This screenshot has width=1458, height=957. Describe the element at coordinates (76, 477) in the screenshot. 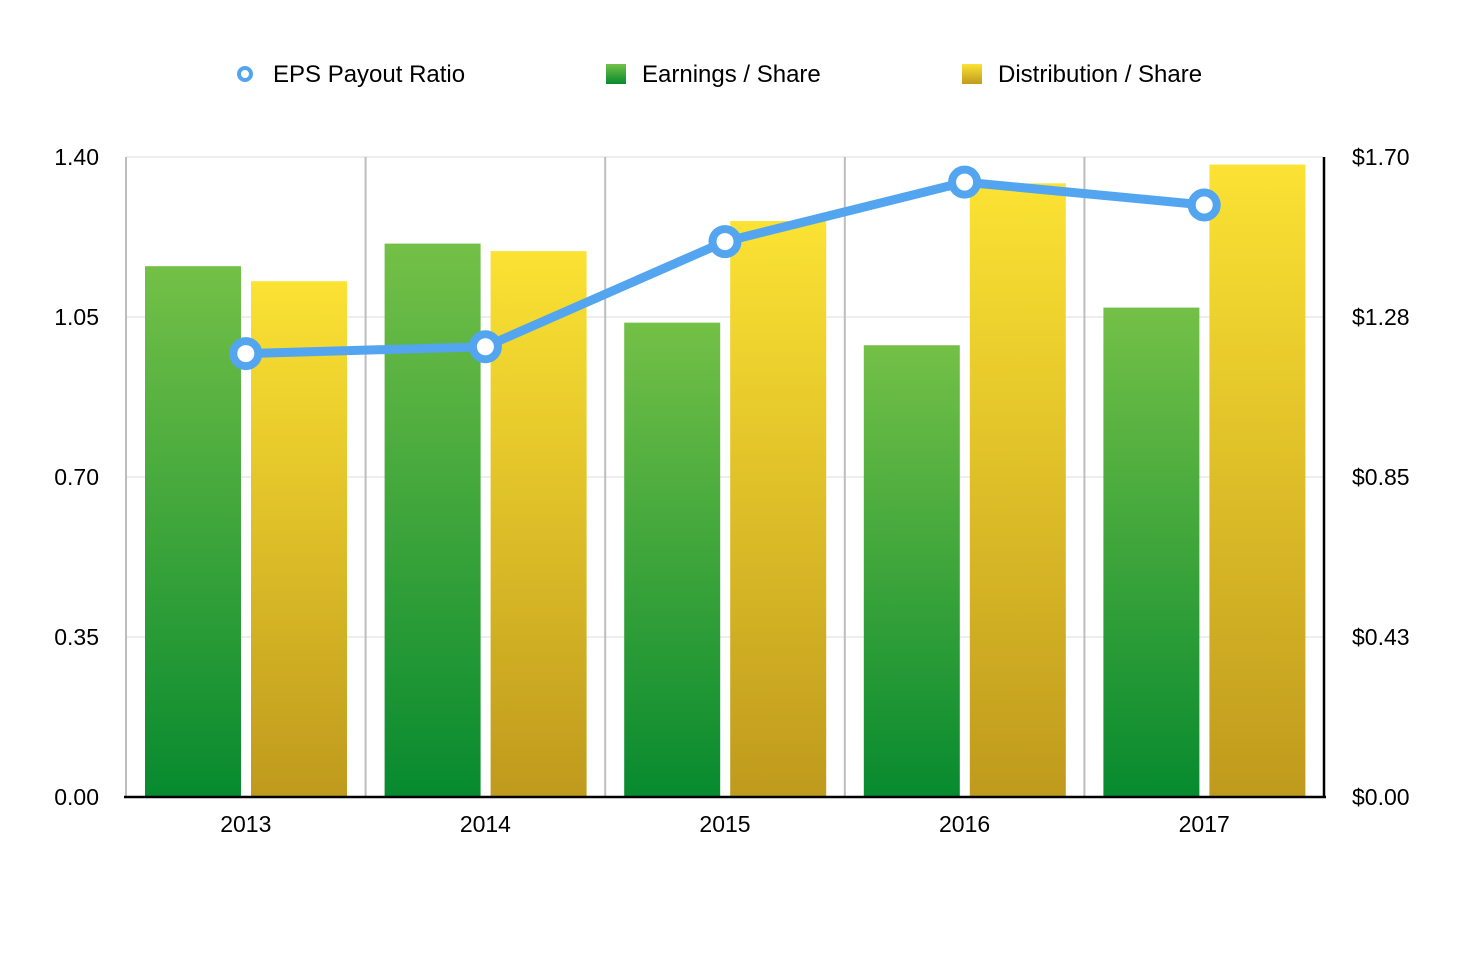

I see `y-left-tick-label: 0.70` at that location.